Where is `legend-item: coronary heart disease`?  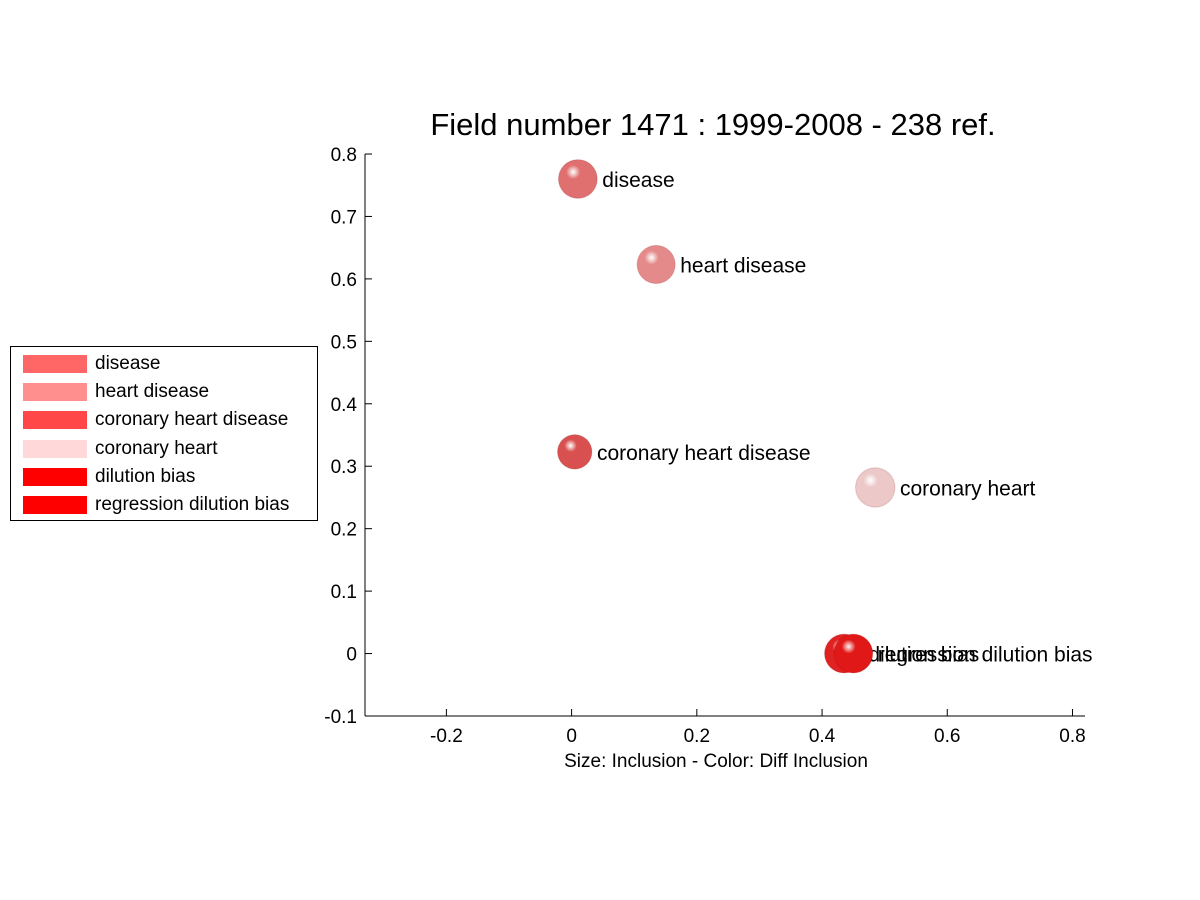 legend-item: coronary heart disease is located at coordinates (155, 420).